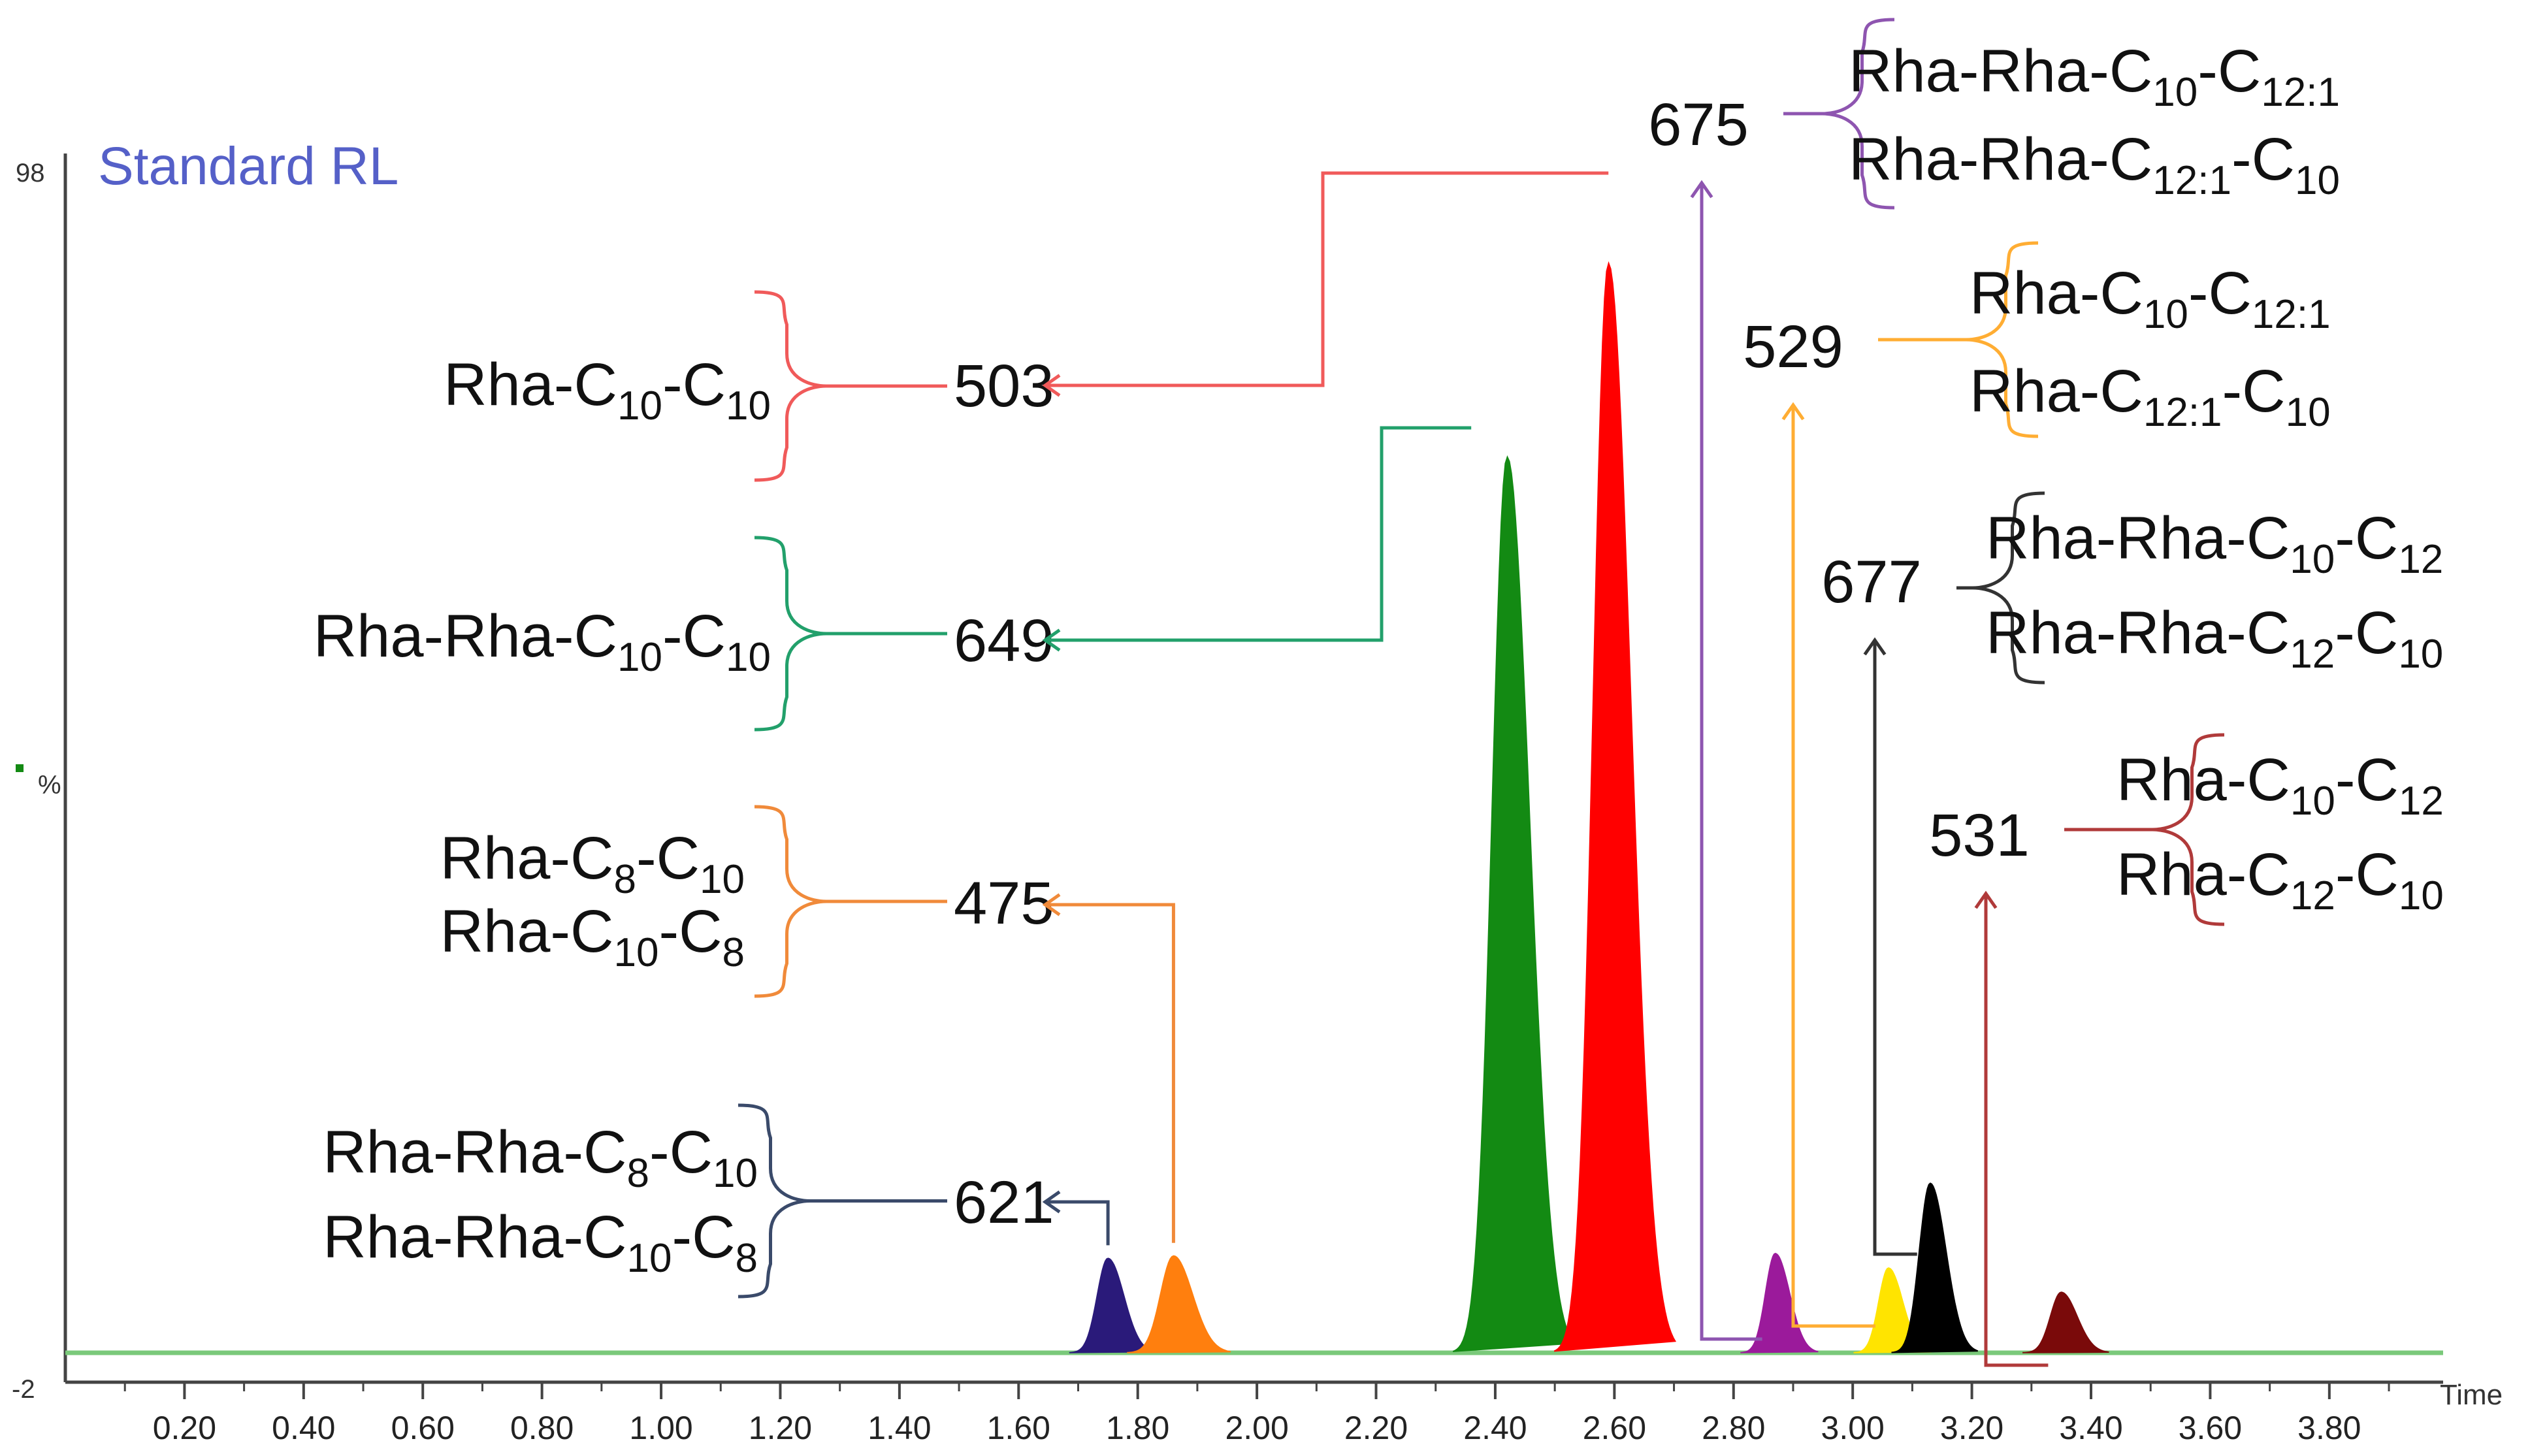  I want to click on x-tick-label: 0.20, so click(184, 1428).